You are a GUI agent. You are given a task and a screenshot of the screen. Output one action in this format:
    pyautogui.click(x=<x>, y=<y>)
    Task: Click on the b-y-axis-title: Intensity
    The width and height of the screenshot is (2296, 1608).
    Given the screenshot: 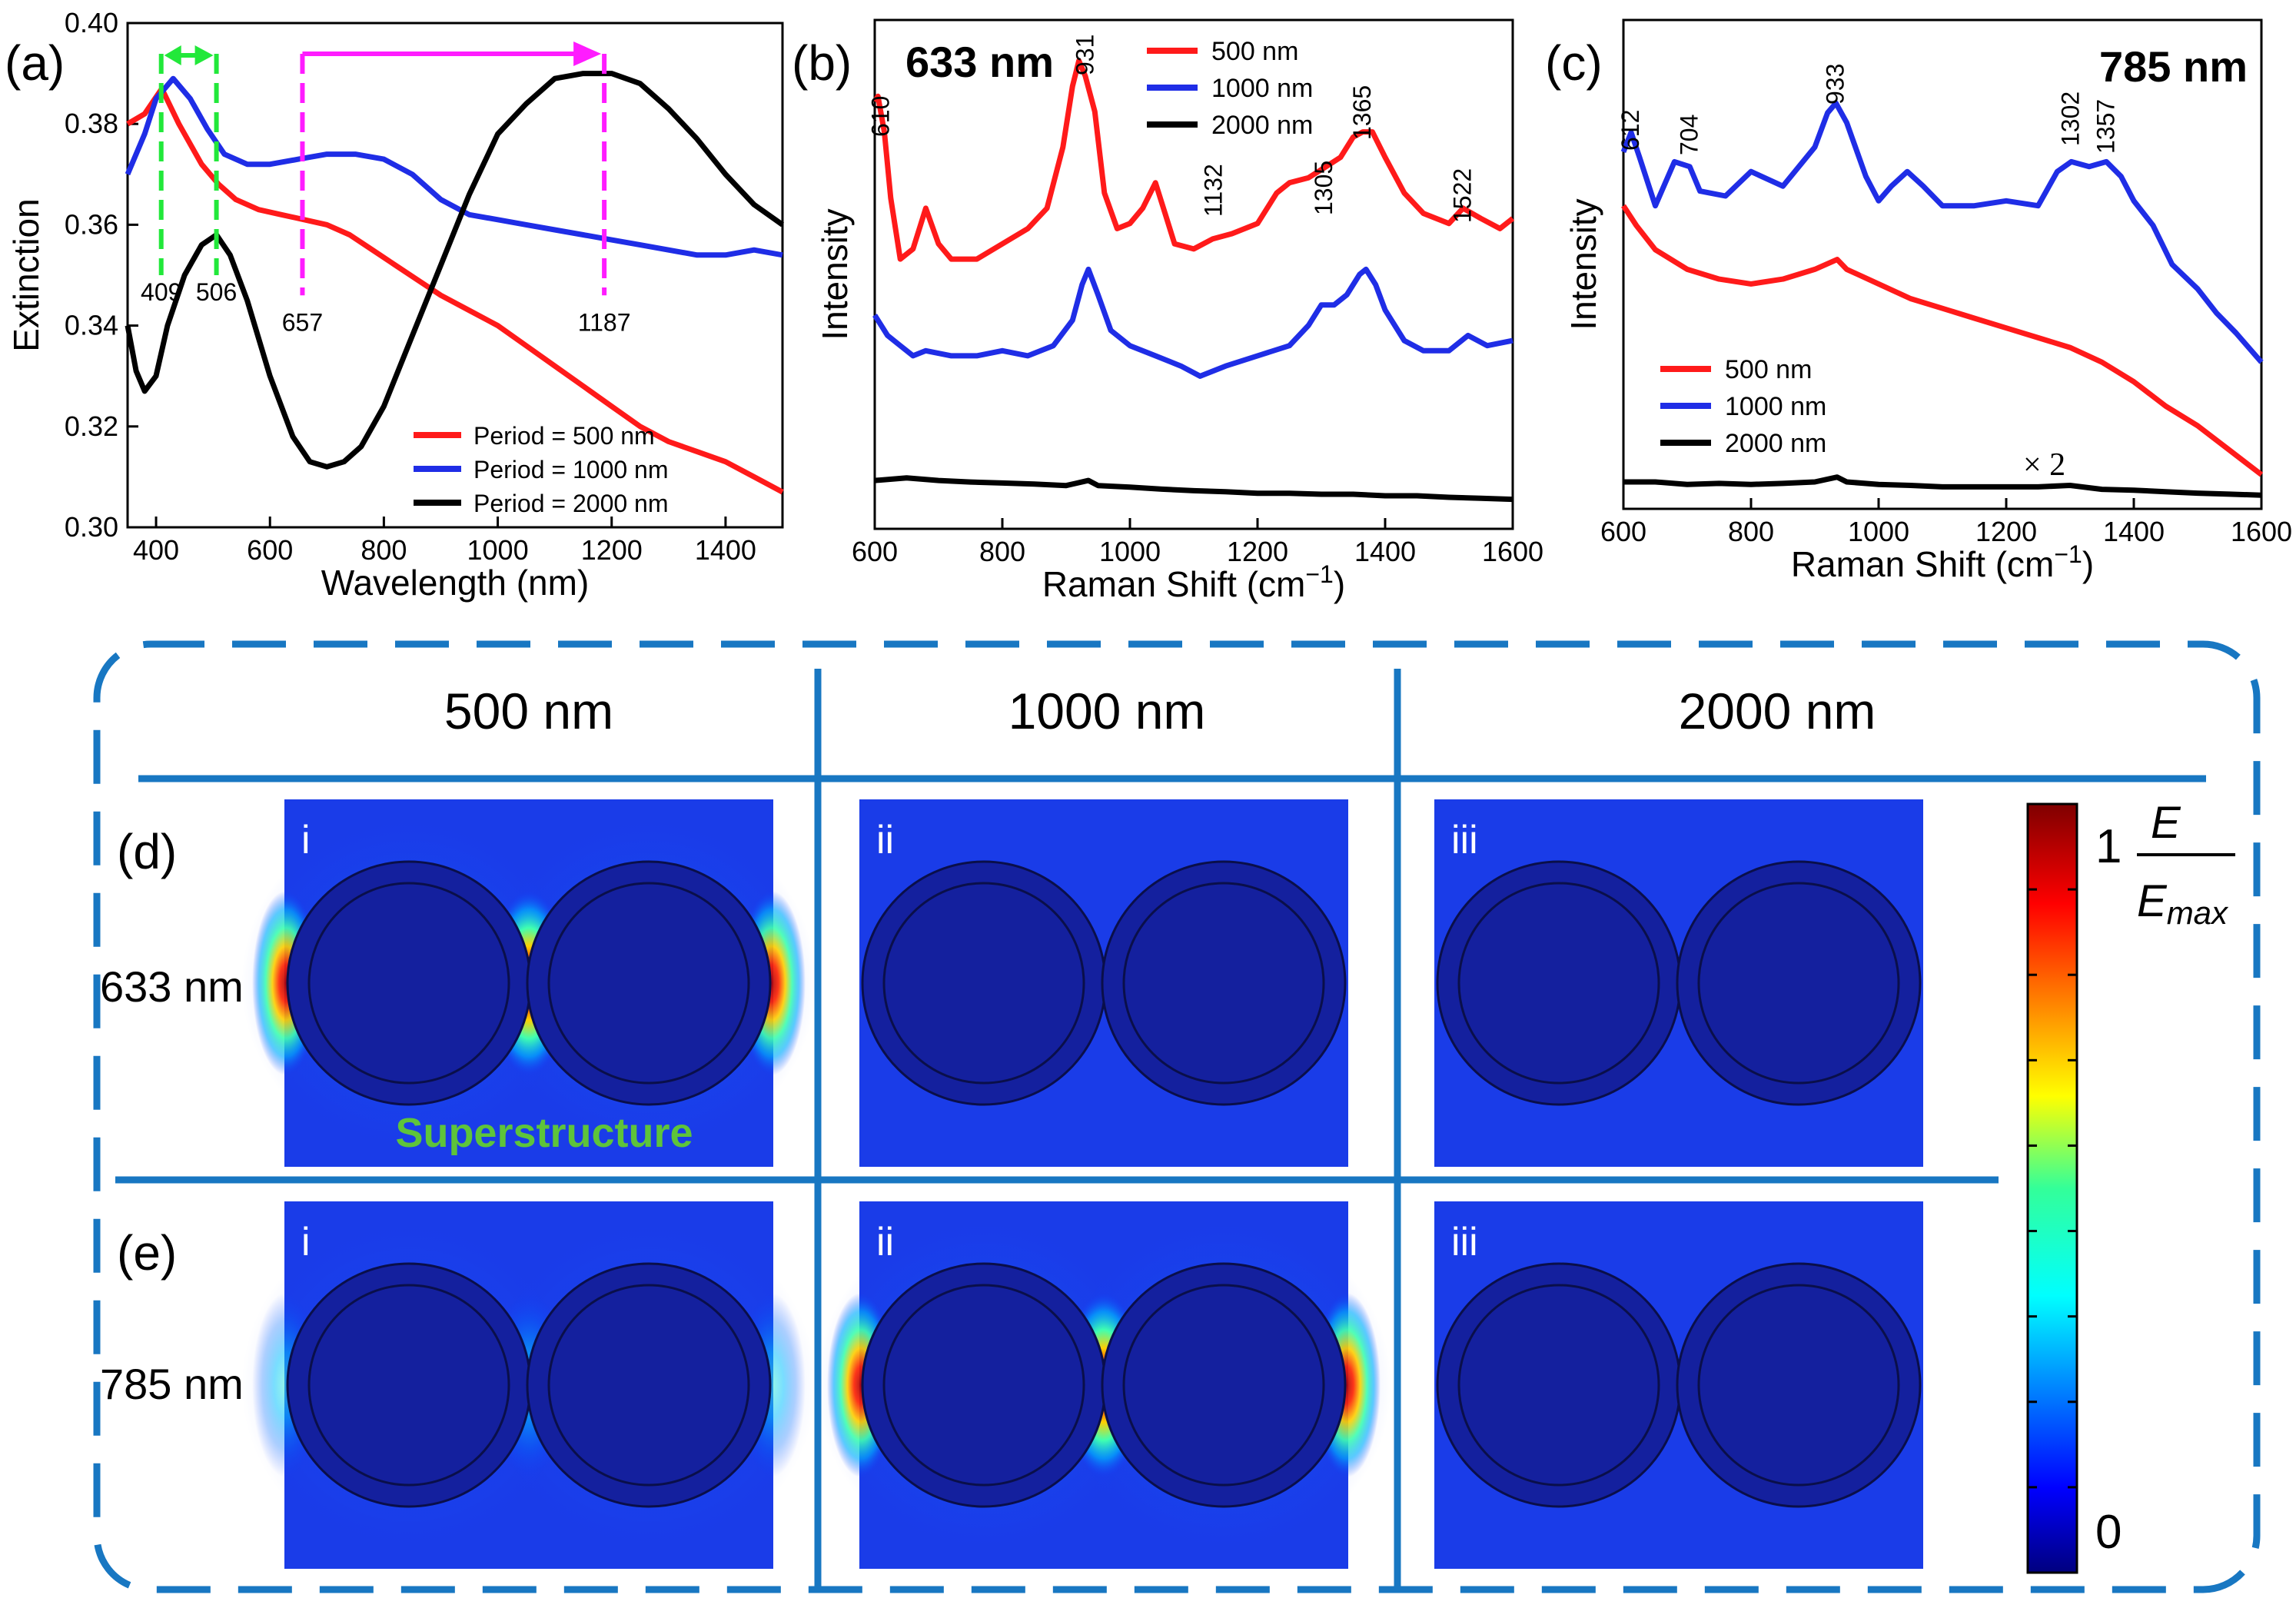 What is the action you would take?
    pyautogui.click(x=835, y=274)
    